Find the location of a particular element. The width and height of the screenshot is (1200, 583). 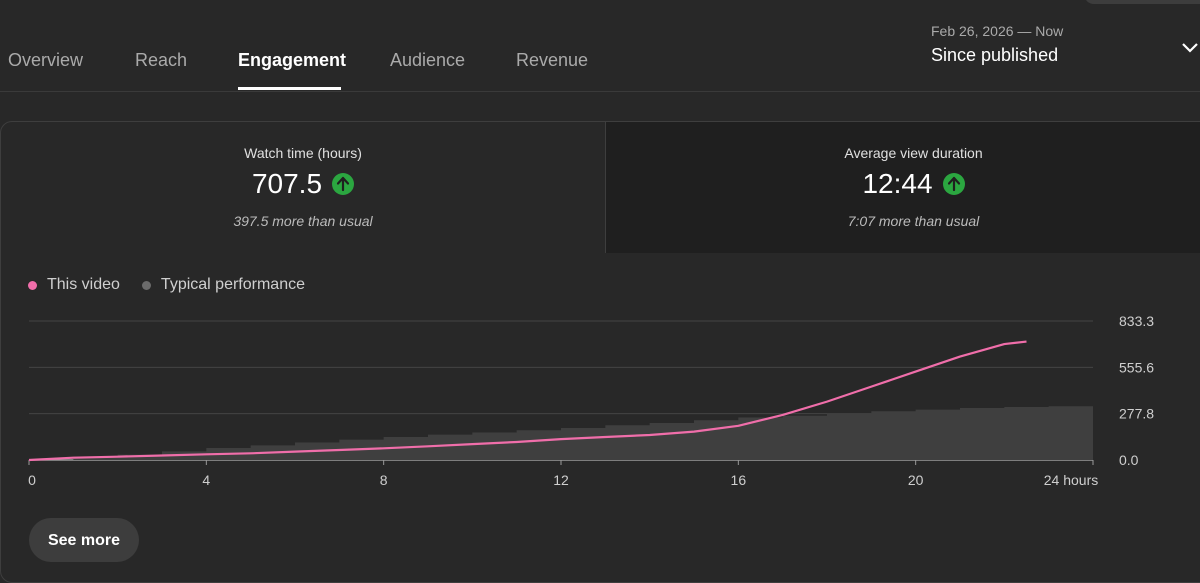

legend-item-this-video: This video is located at coordinates (74, 285).